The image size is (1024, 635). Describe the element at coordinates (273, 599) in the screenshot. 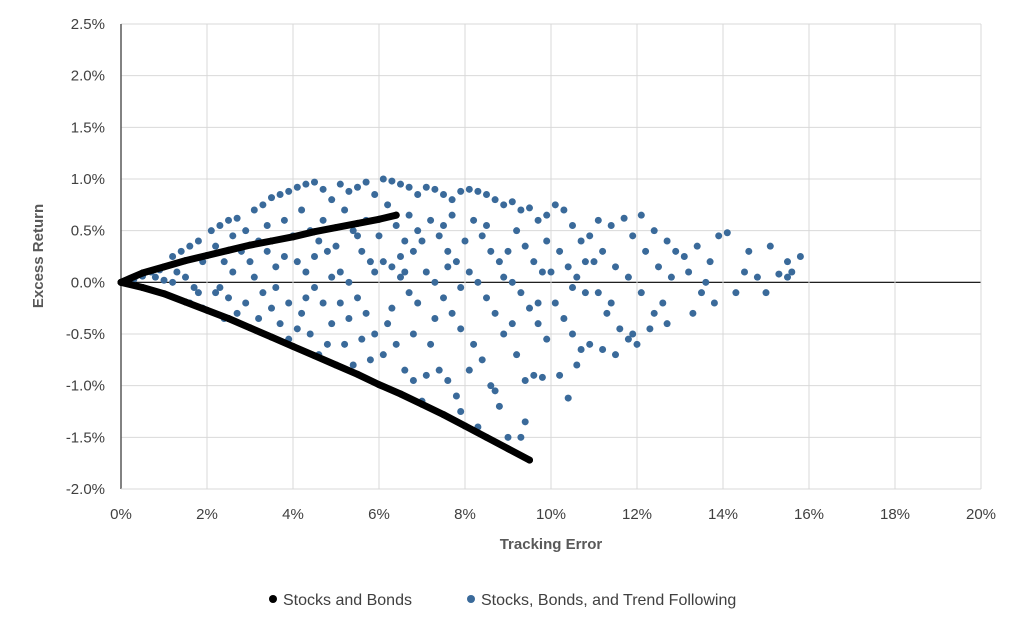

I see `legend-marker-stocks-bonds` at that location.